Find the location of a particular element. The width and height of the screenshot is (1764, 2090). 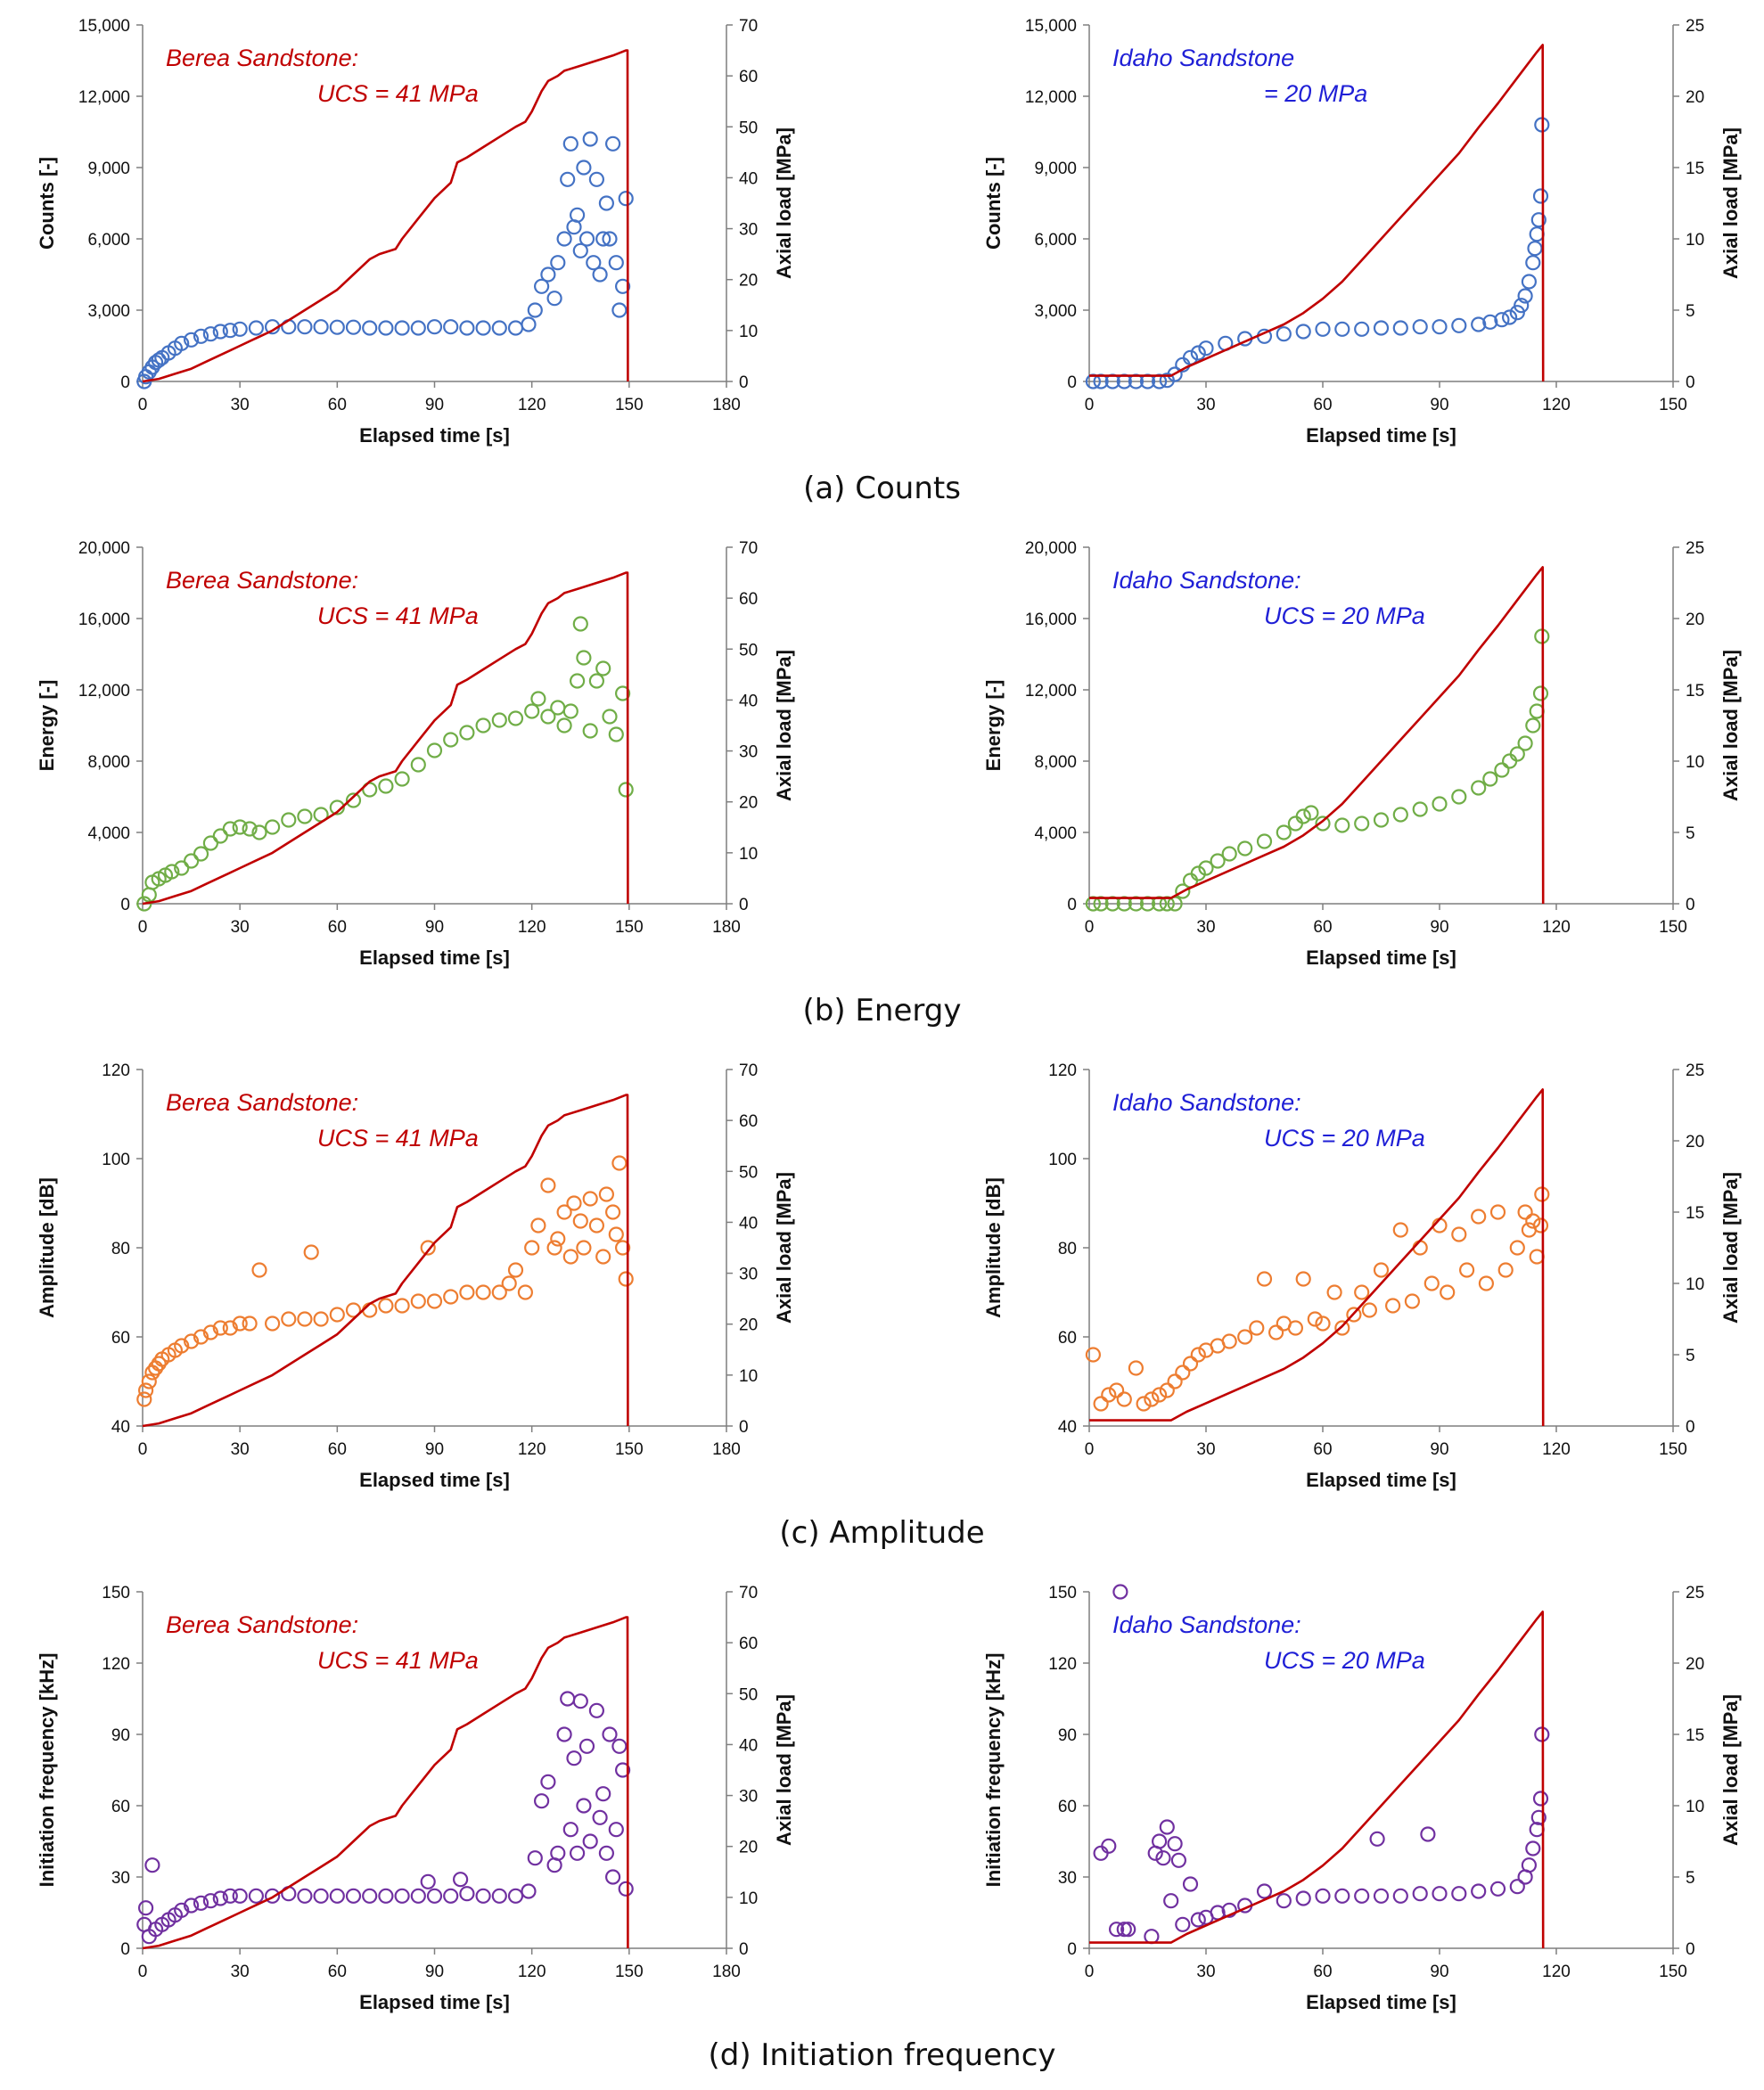

x-tick-label: 150 is located at coordinates (1673, 927).